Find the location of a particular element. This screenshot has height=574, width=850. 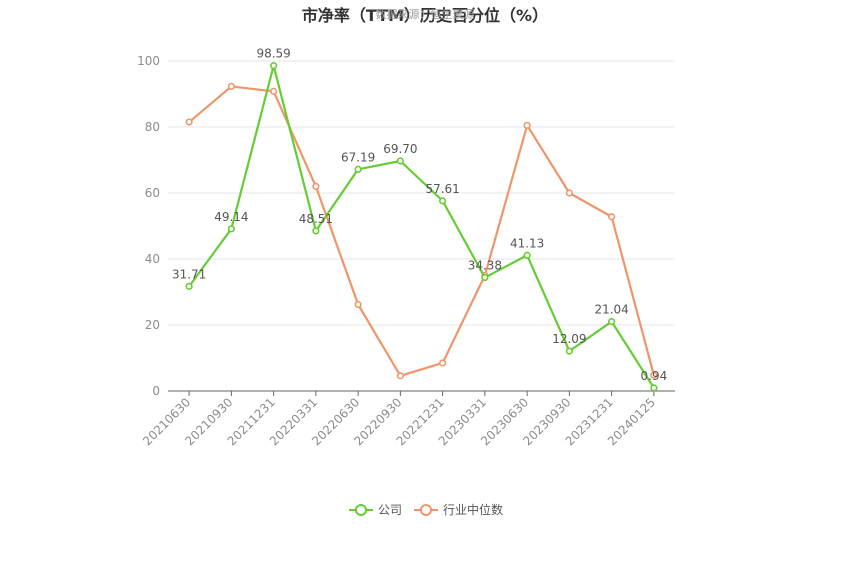

data-label: 49.14 is located at coordinates (231, 217).